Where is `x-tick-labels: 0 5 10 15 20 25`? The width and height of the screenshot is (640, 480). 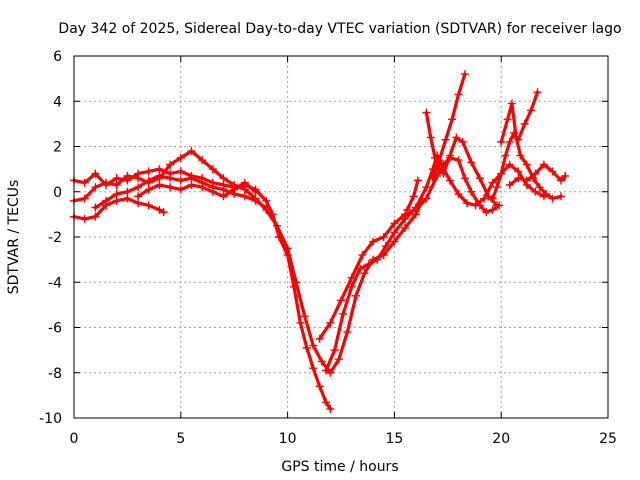 x-tick-labels: 0 5 10 15 20 25 is located at coordinates (343, 439).